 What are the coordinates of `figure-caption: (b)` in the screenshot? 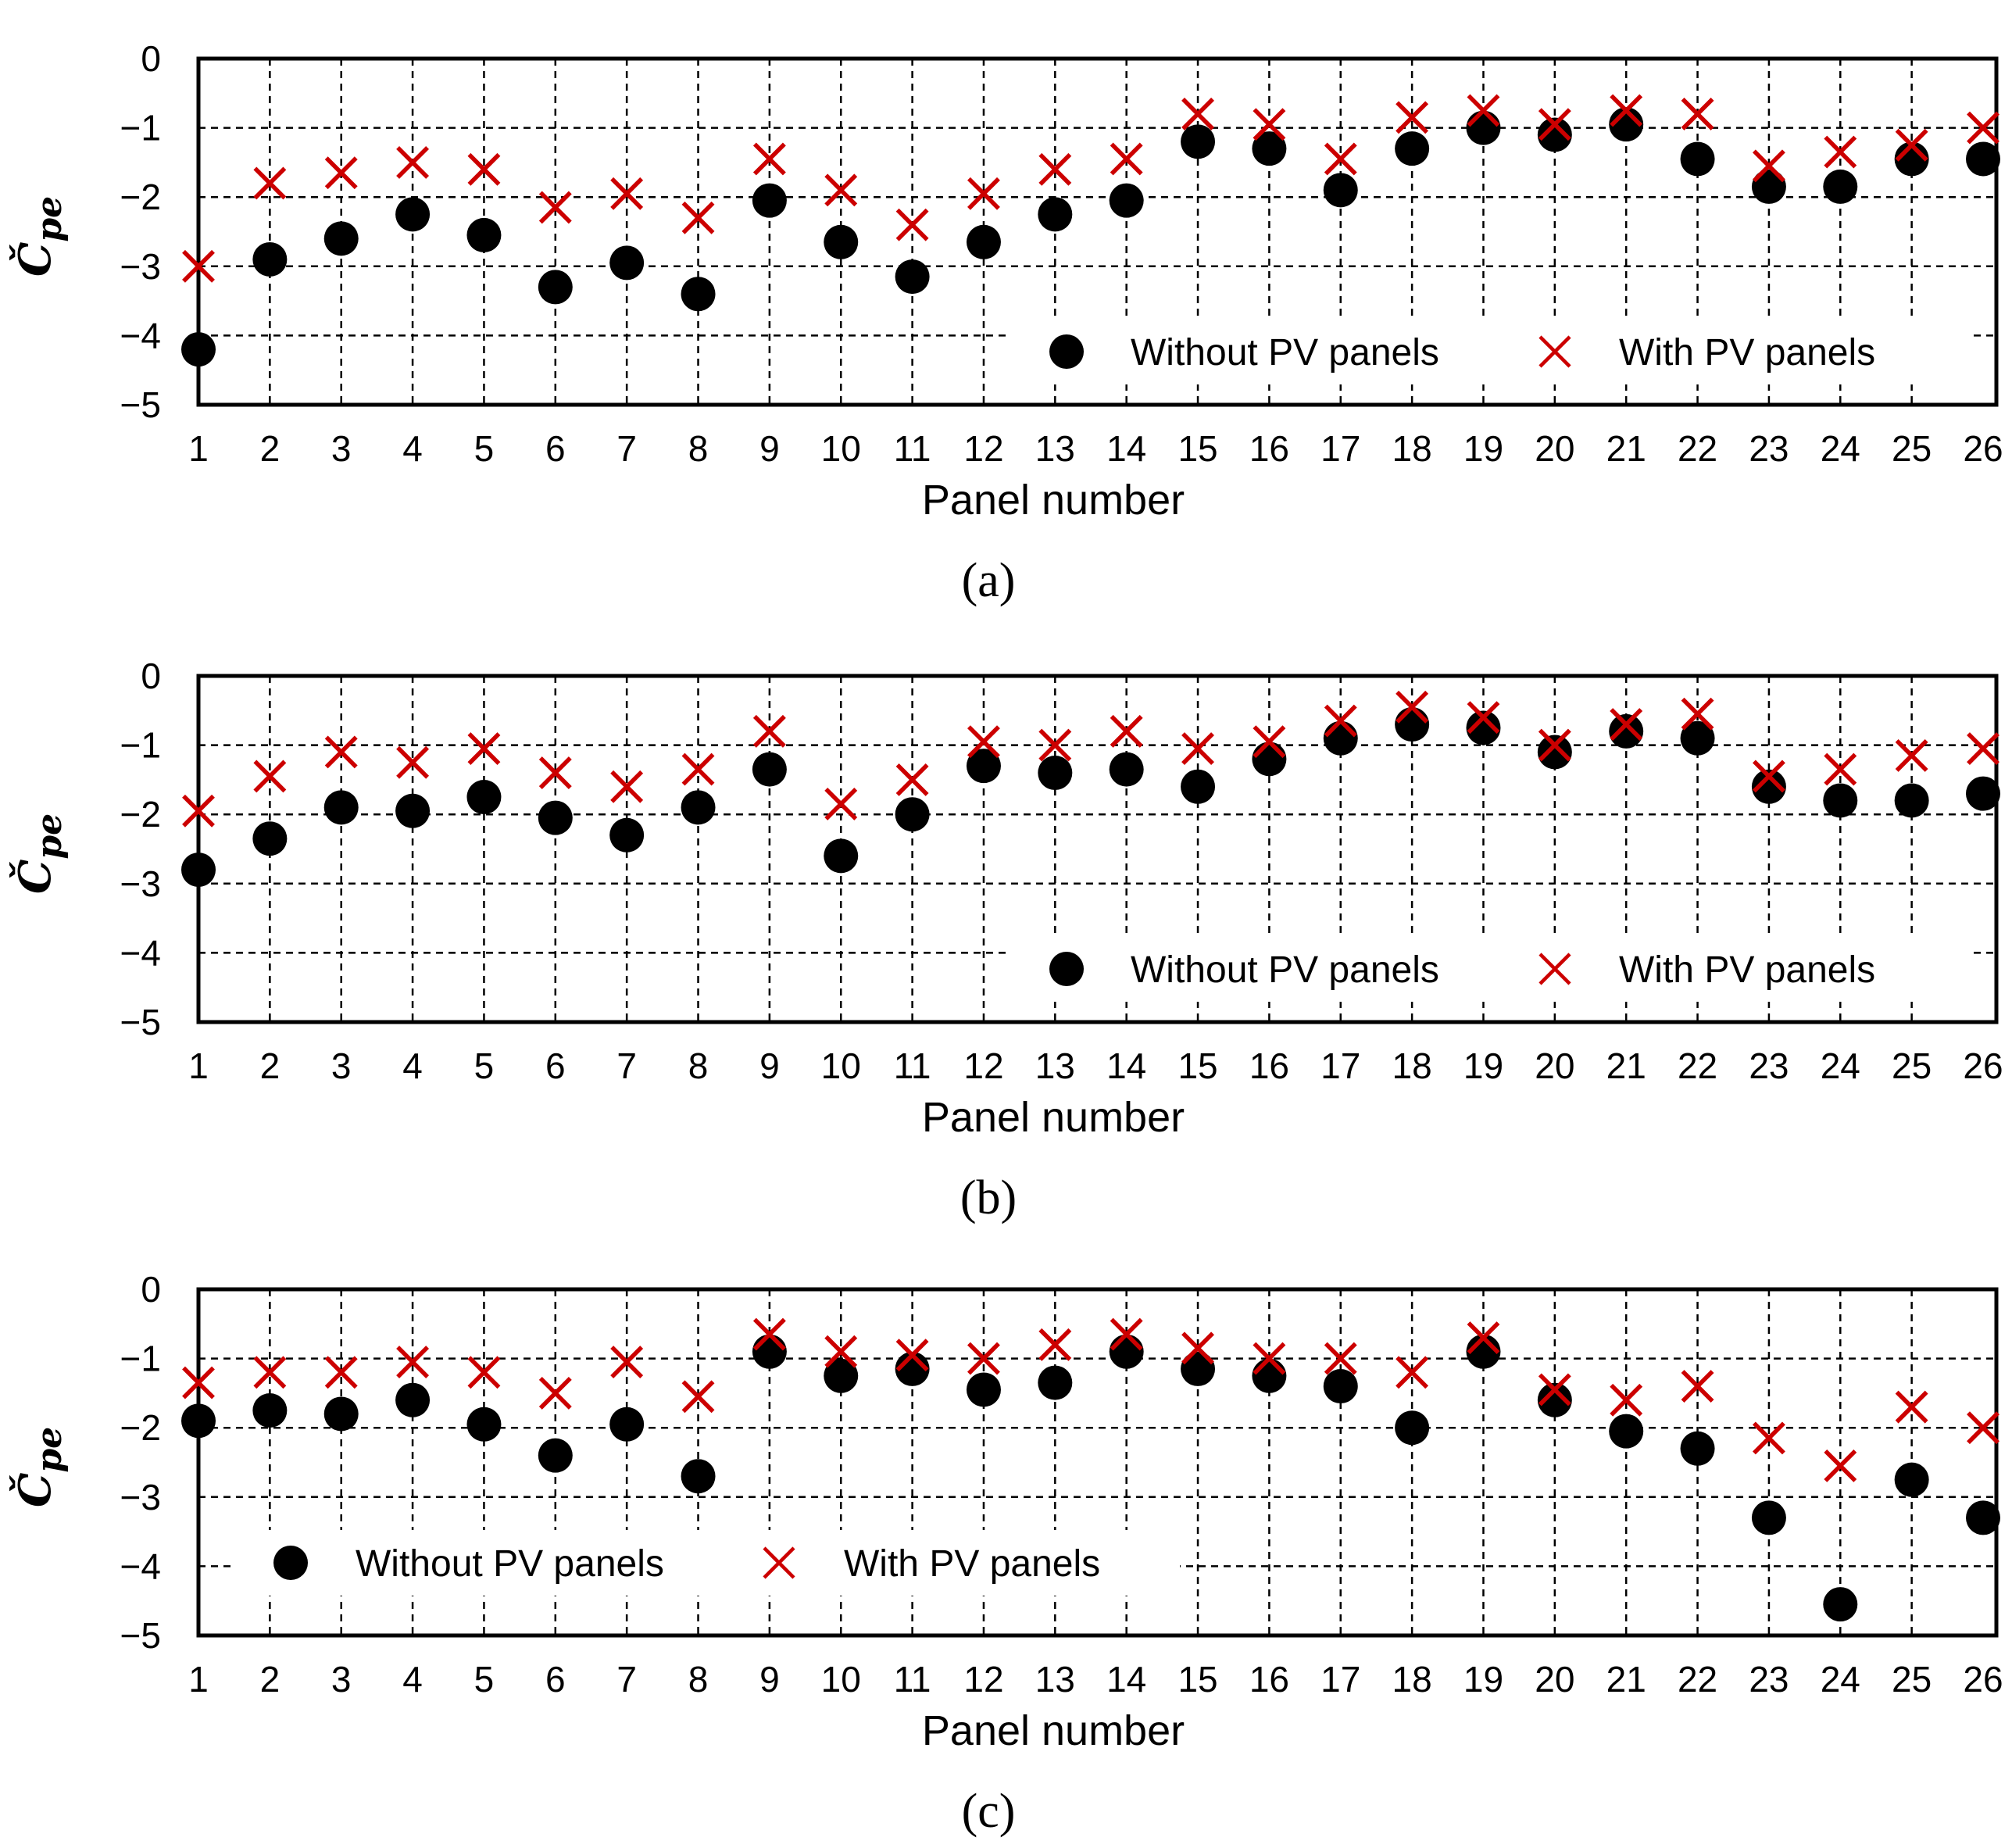 It's located at (988, 1197).